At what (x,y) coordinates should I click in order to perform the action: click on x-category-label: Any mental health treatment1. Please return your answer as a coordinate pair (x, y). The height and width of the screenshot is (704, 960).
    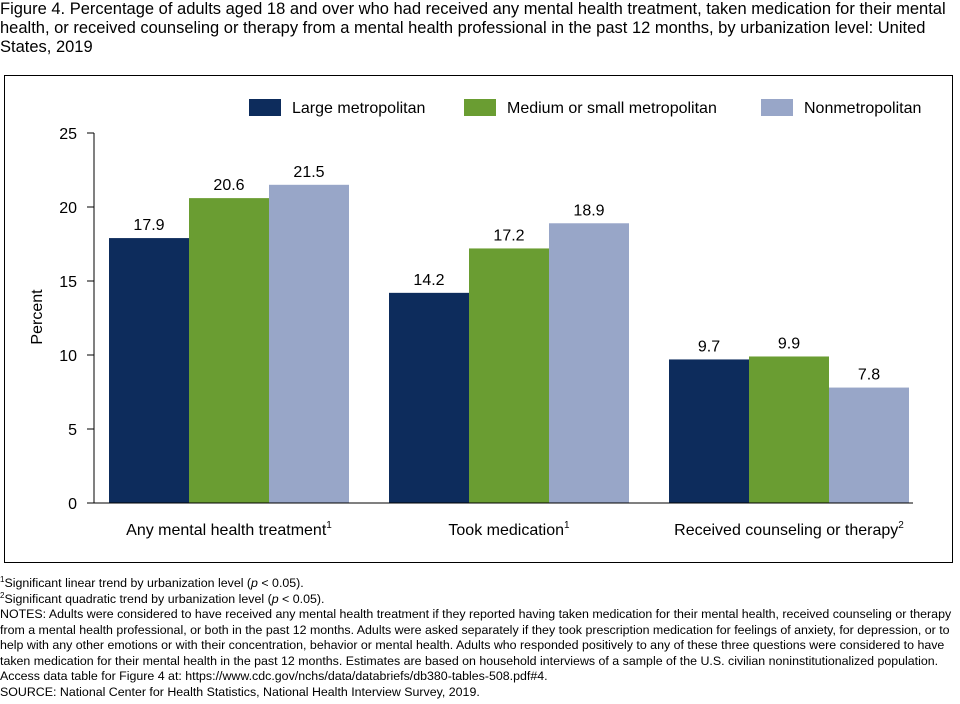
    Looking at the image, I should click on (229, 529).